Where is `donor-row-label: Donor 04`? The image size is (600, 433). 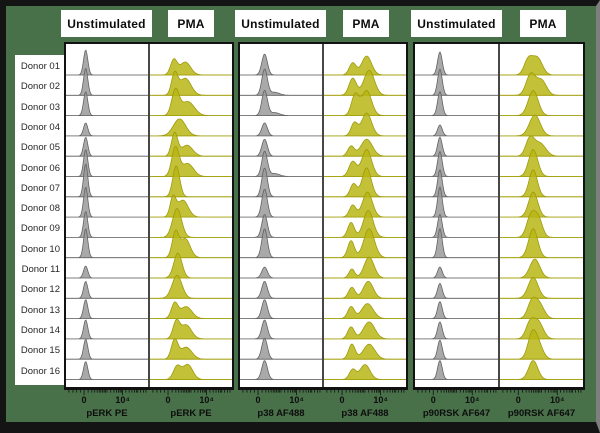
donor-row-label: Donor 04 is located at coordinates (40, 127).